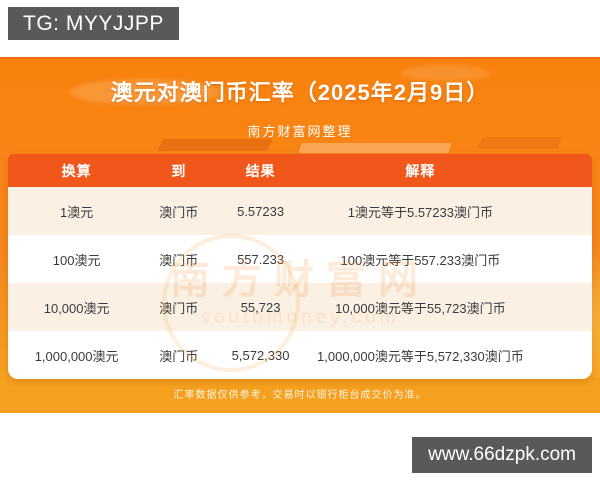 The height and width of the screenshot is (480, 600). I want to click on column-header-explain: 解释, so click(420, 170).